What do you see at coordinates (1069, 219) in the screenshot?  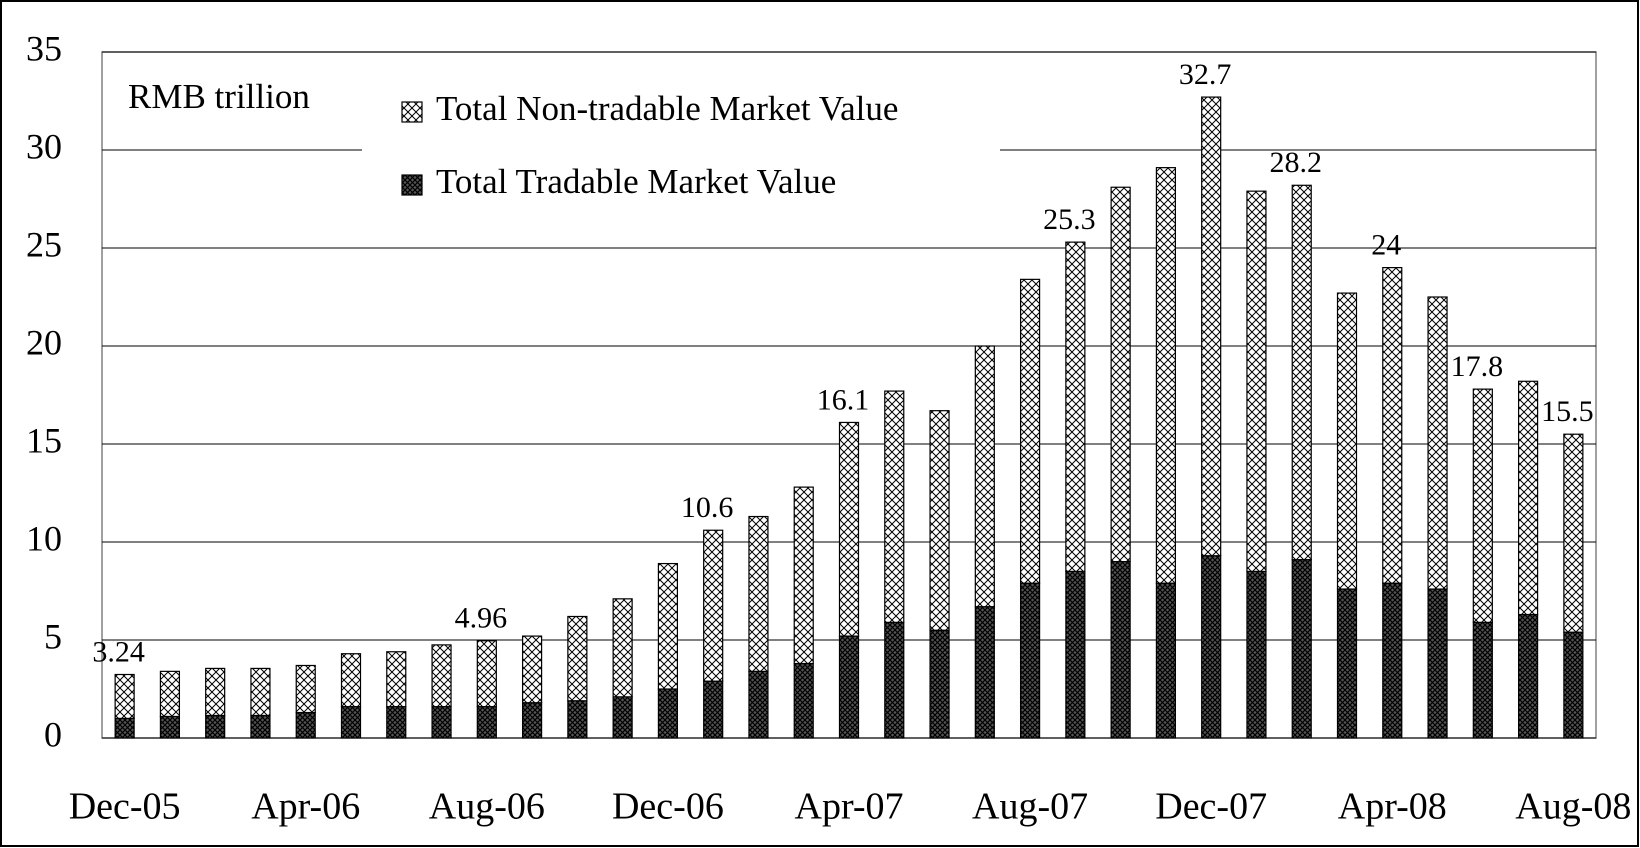 I see `total-label: 25.3` at bounding box center [1069, 219].